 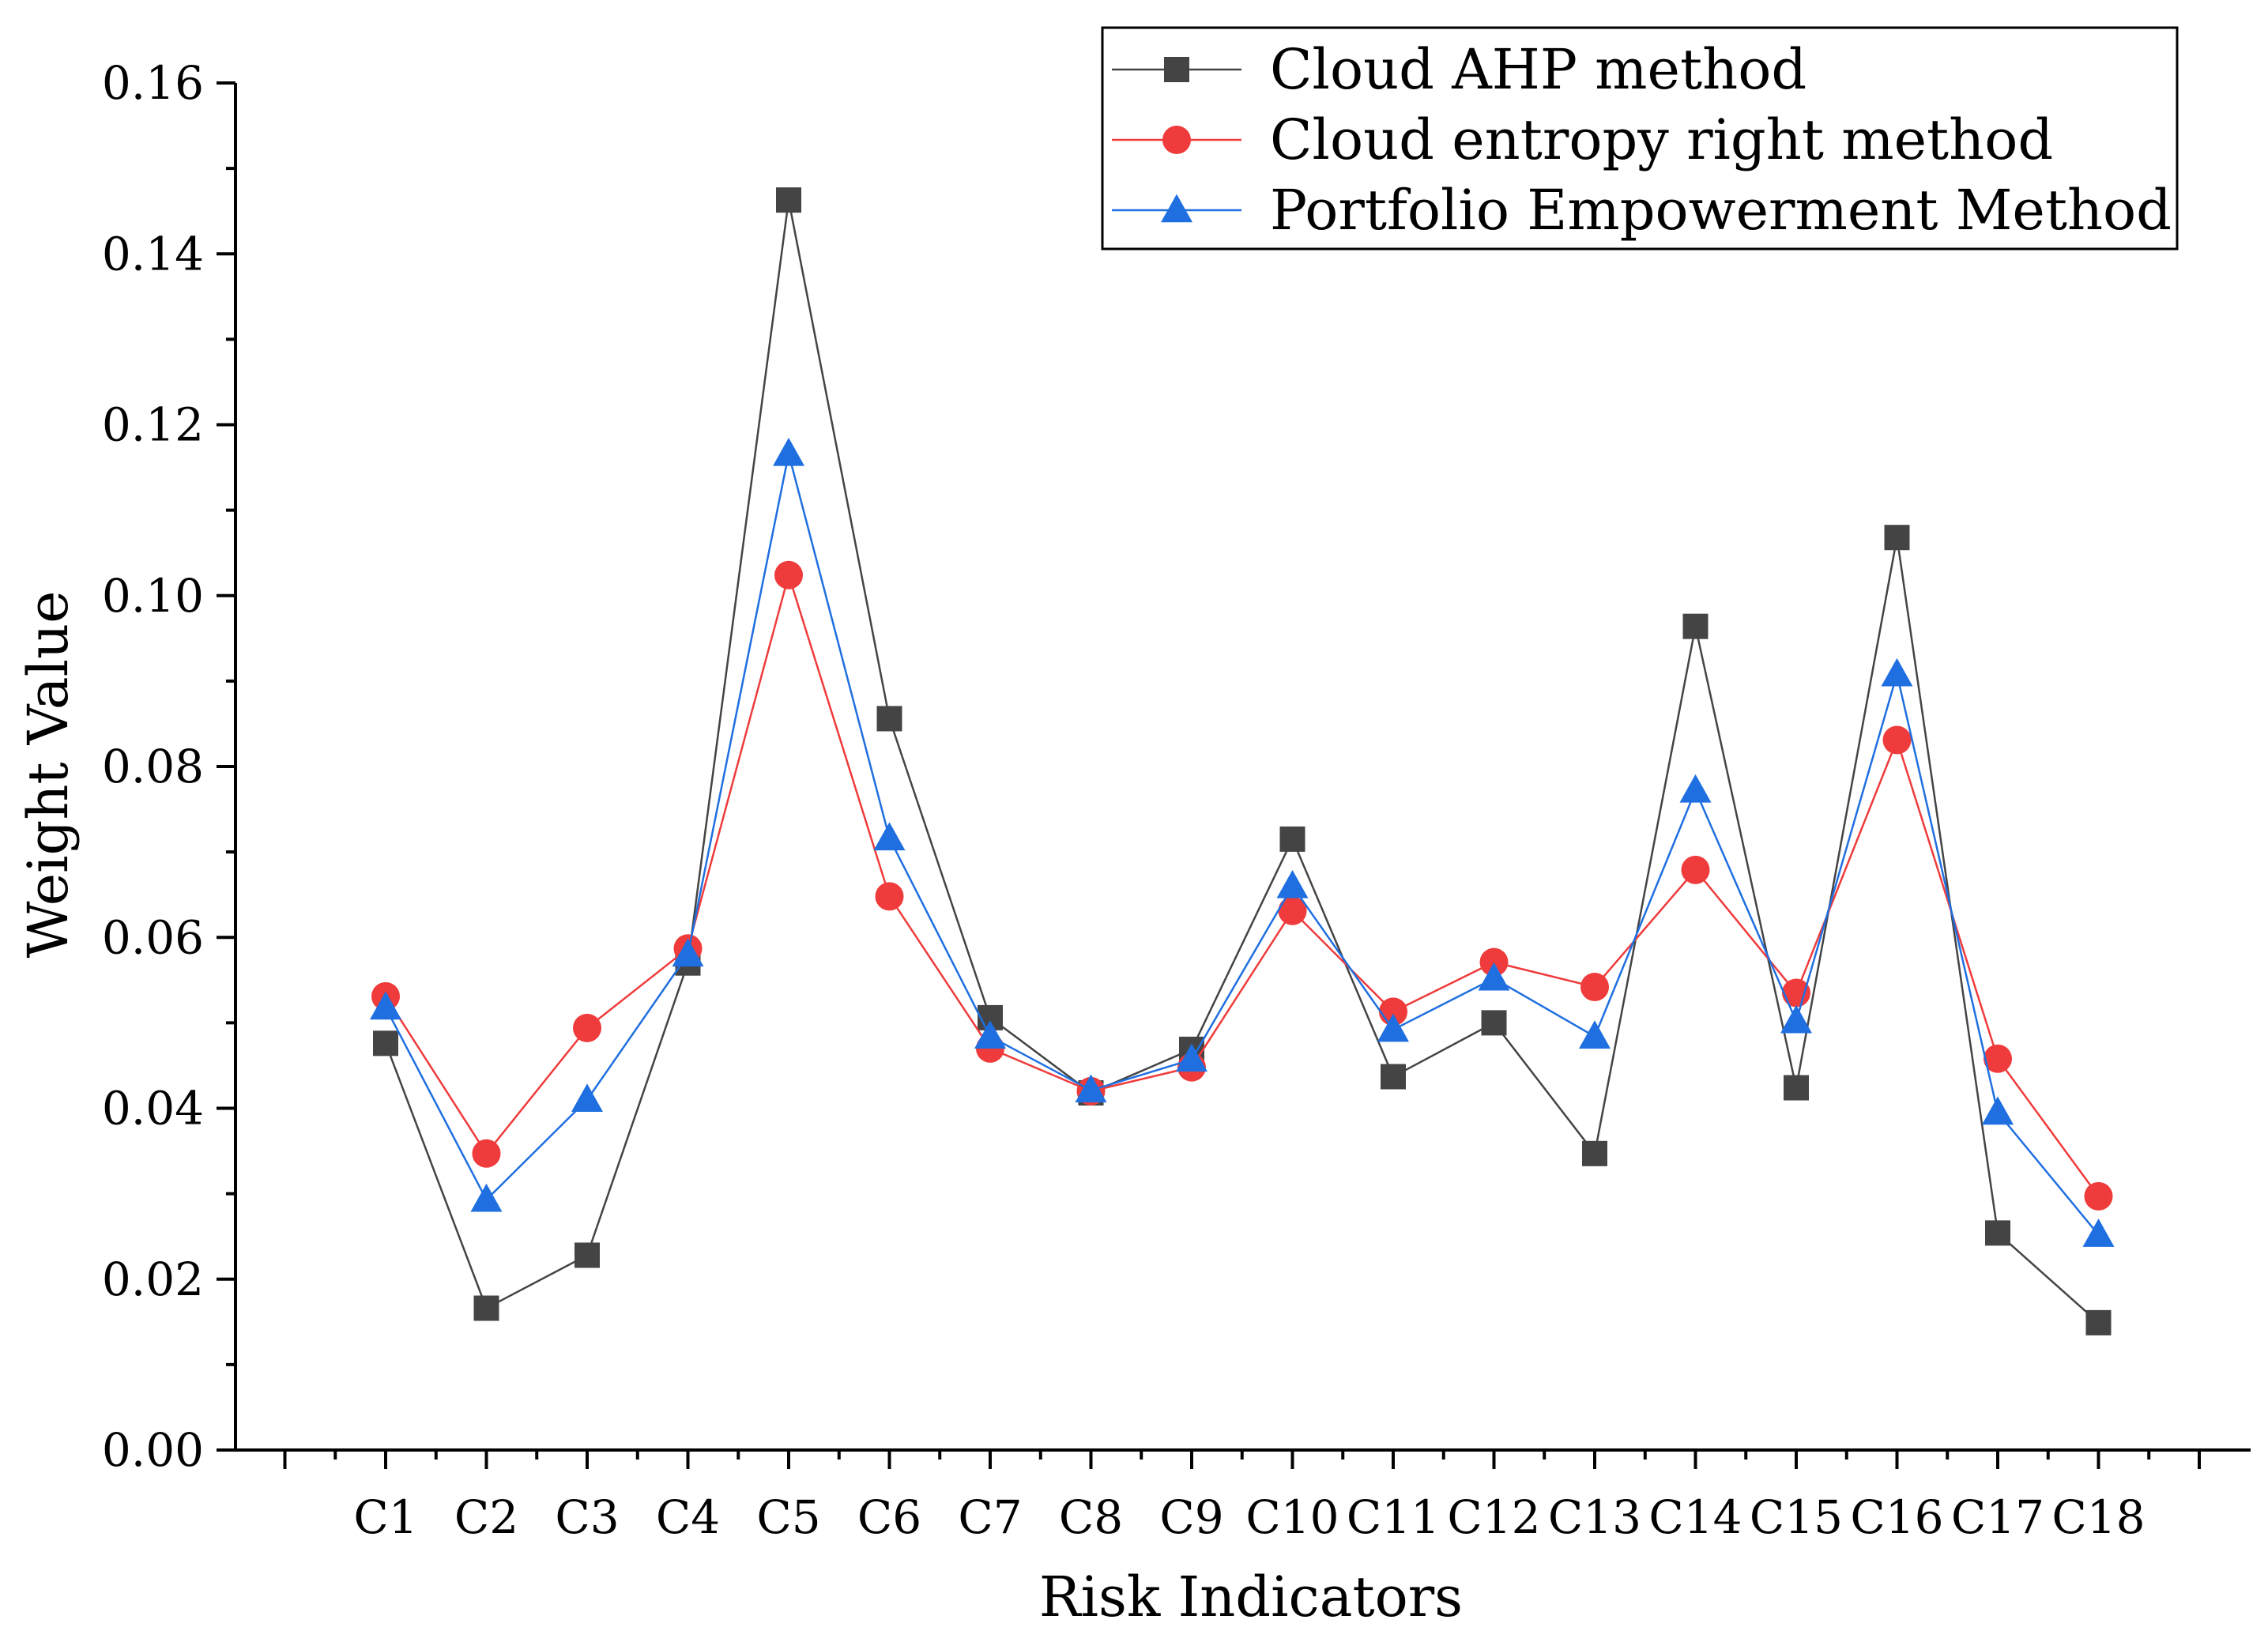 What do you see at coordinates (153, 766) in the screenshot?
I see `y-tick-label: 0.08` at bounding box center [153, 766].